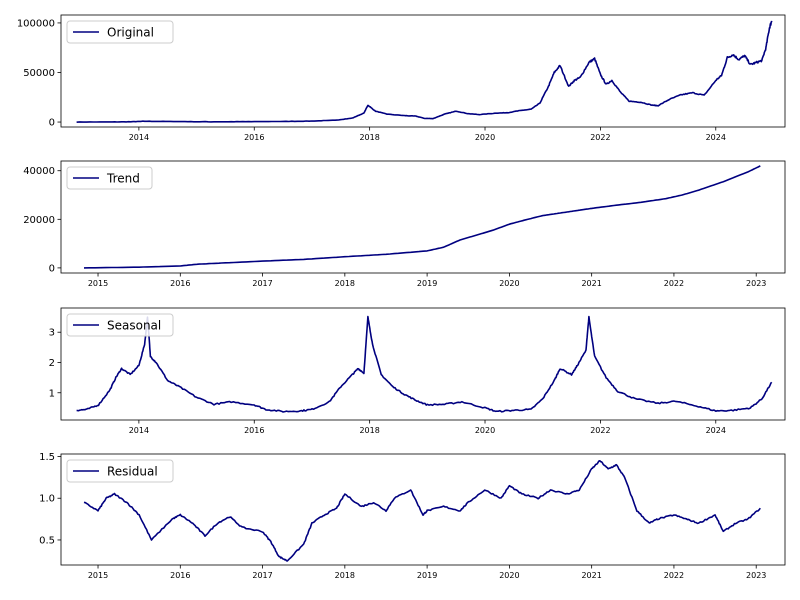 The width and height of the screenshot is (800, 600). I want to click on legend: Residual, so click(120, 471).